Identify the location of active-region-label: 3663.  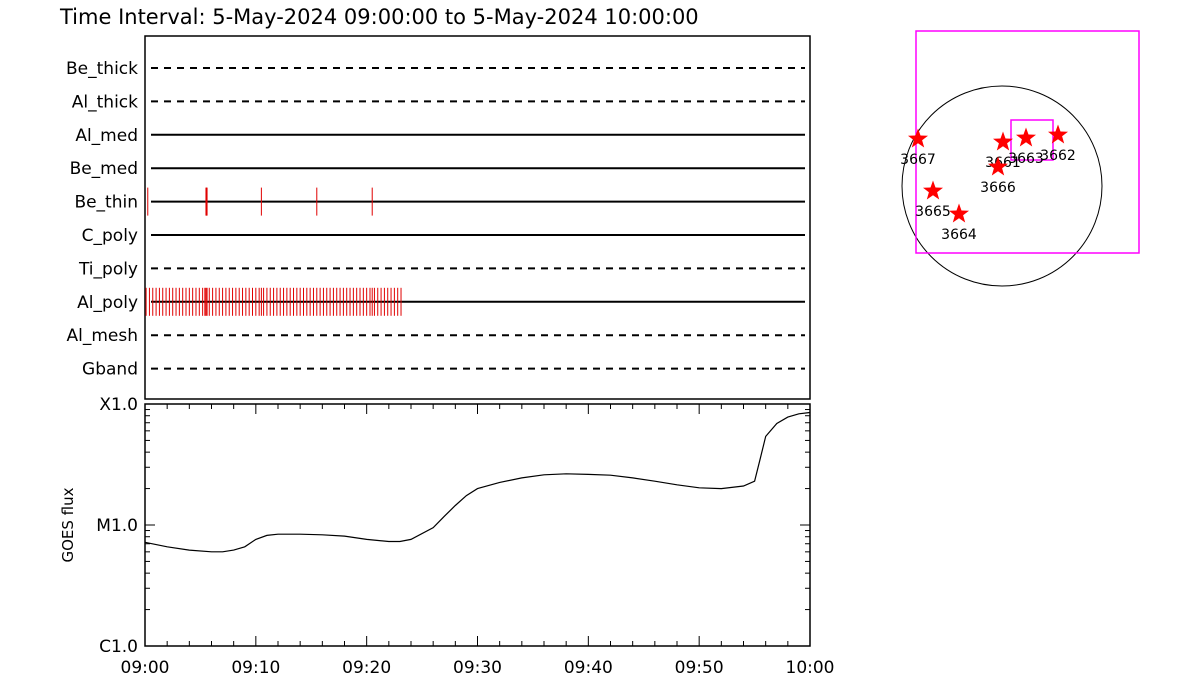
(1026, 159).